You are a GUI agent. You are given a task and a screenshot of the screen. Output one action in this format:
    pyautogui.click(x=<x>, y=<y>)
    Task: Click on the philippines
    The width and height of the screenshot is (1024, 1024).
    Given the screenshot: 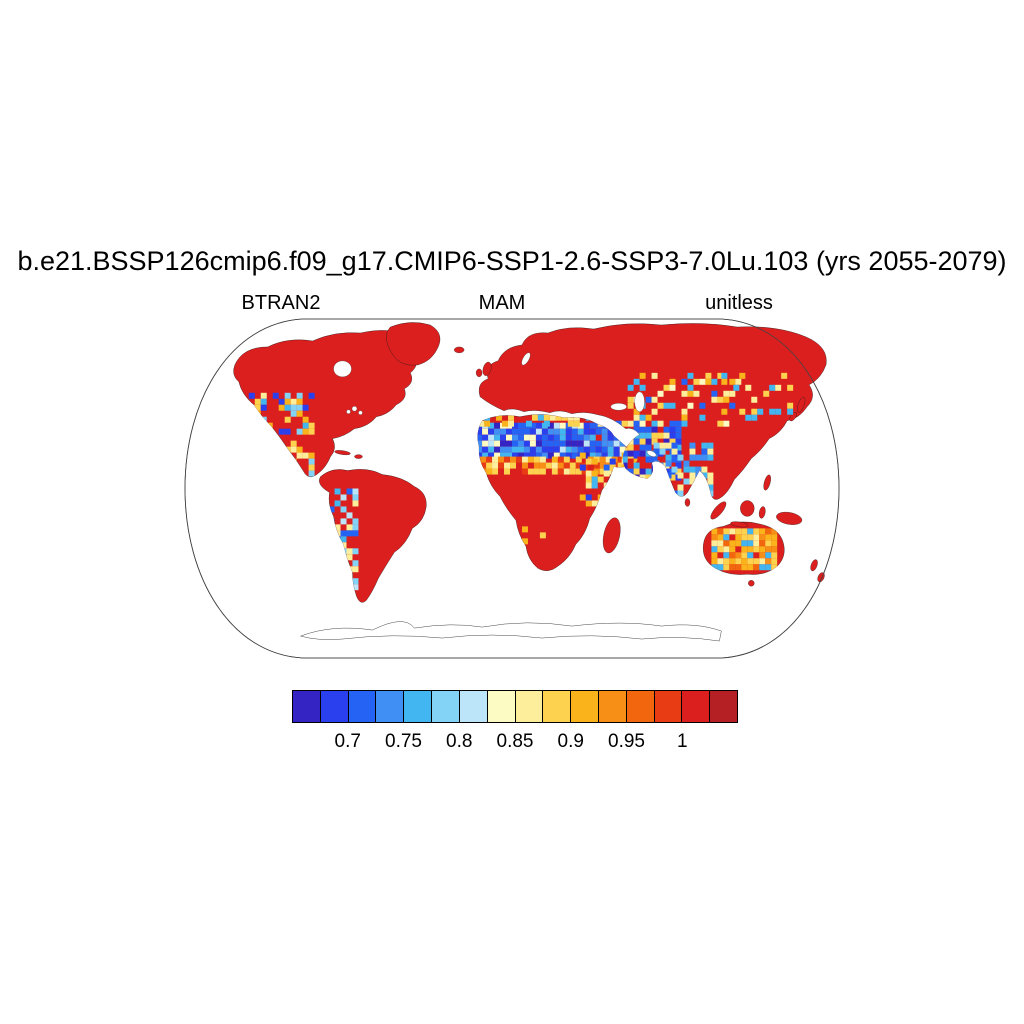 What is the action you would take?
    pyautogui.click(x=767, y=482)
    